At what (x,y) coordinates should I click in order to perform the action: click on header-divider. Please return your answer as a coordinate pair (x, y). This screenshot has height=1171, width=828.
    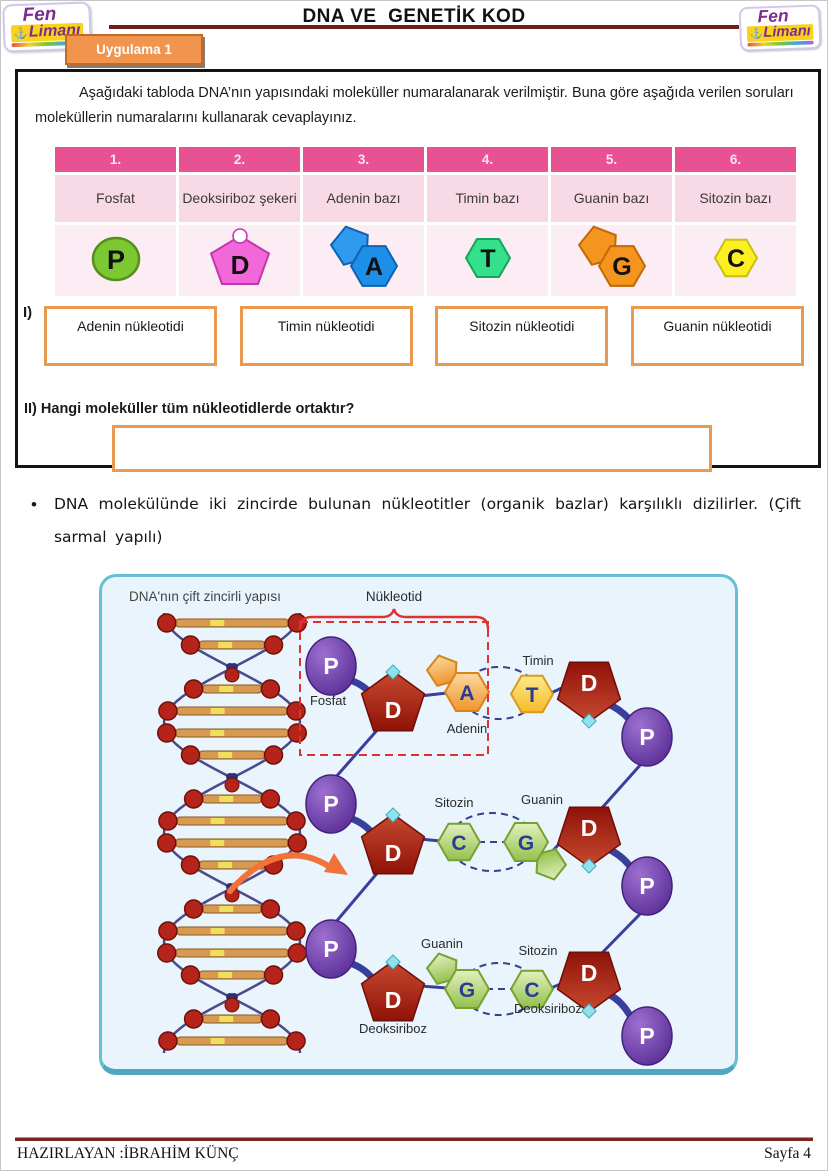
    Looking at the image, I should click on (424, 27).